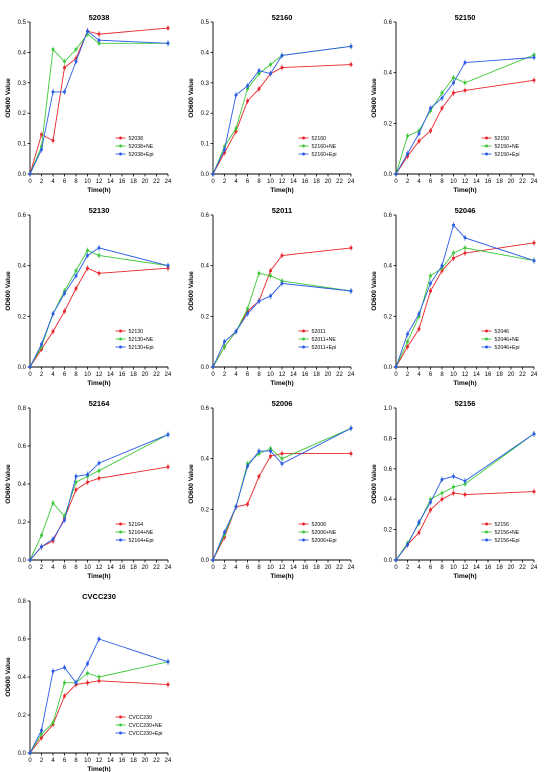 This screenshot has width=550, height=772. What do you see at coordinates (465, 210) in the screenshot?
I see `chart-title: 52046` at bounding box center [465, 210].